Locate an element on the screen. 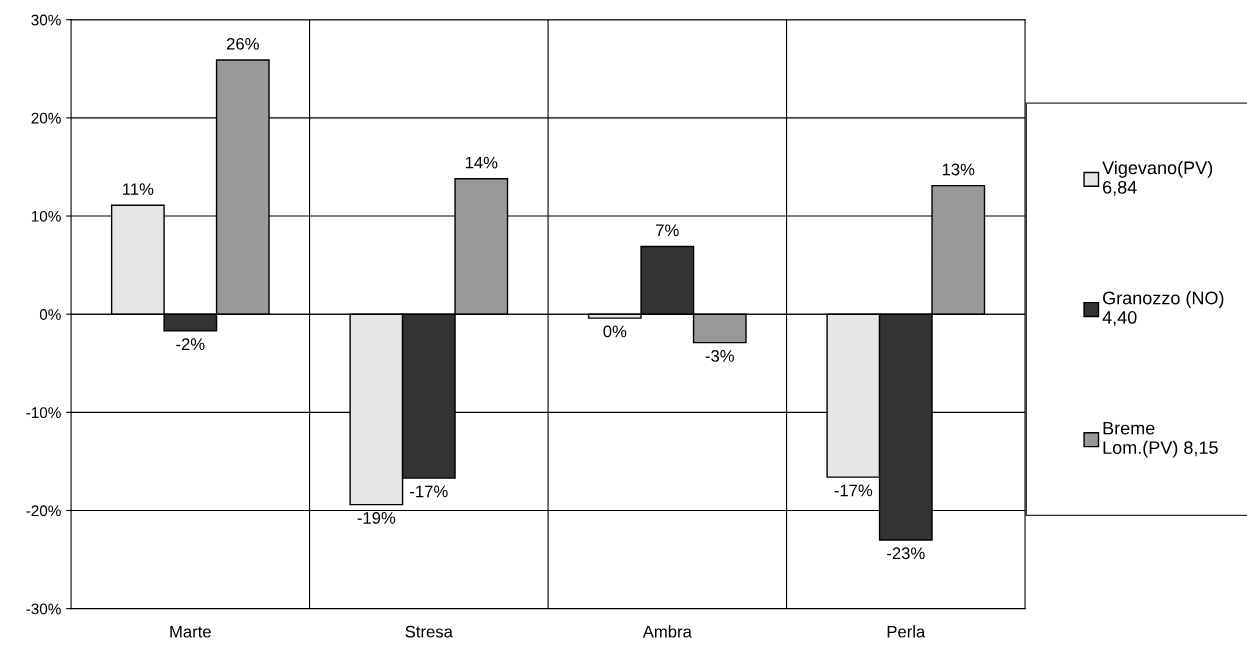  data-label: 26% is located at coordinates (242, 43).